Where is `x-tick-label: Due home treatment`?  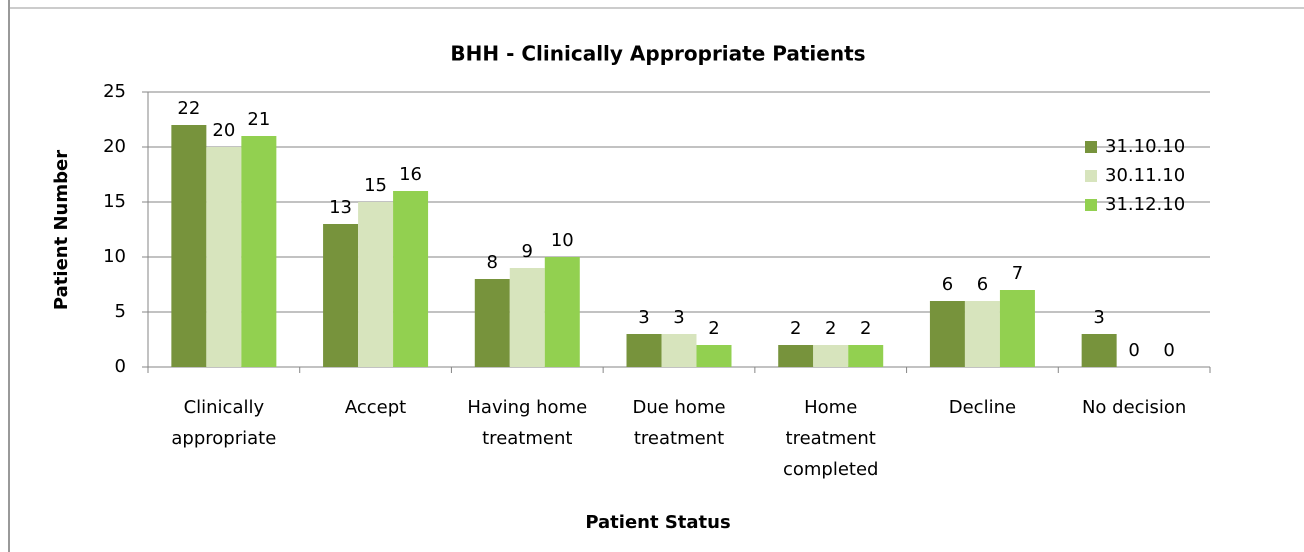
x-tick-label: Due home treatment is located at coordinates (678, 423).